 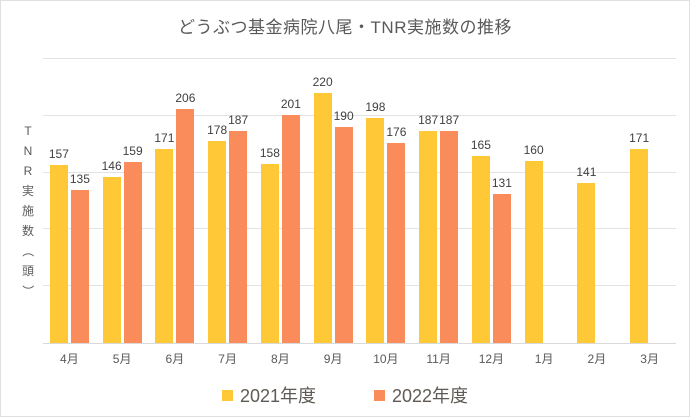 What do you see at coordinates (27, 251) in the screenshot?
I see `y-axis-title-char: （` at bounding box center [27, 251].